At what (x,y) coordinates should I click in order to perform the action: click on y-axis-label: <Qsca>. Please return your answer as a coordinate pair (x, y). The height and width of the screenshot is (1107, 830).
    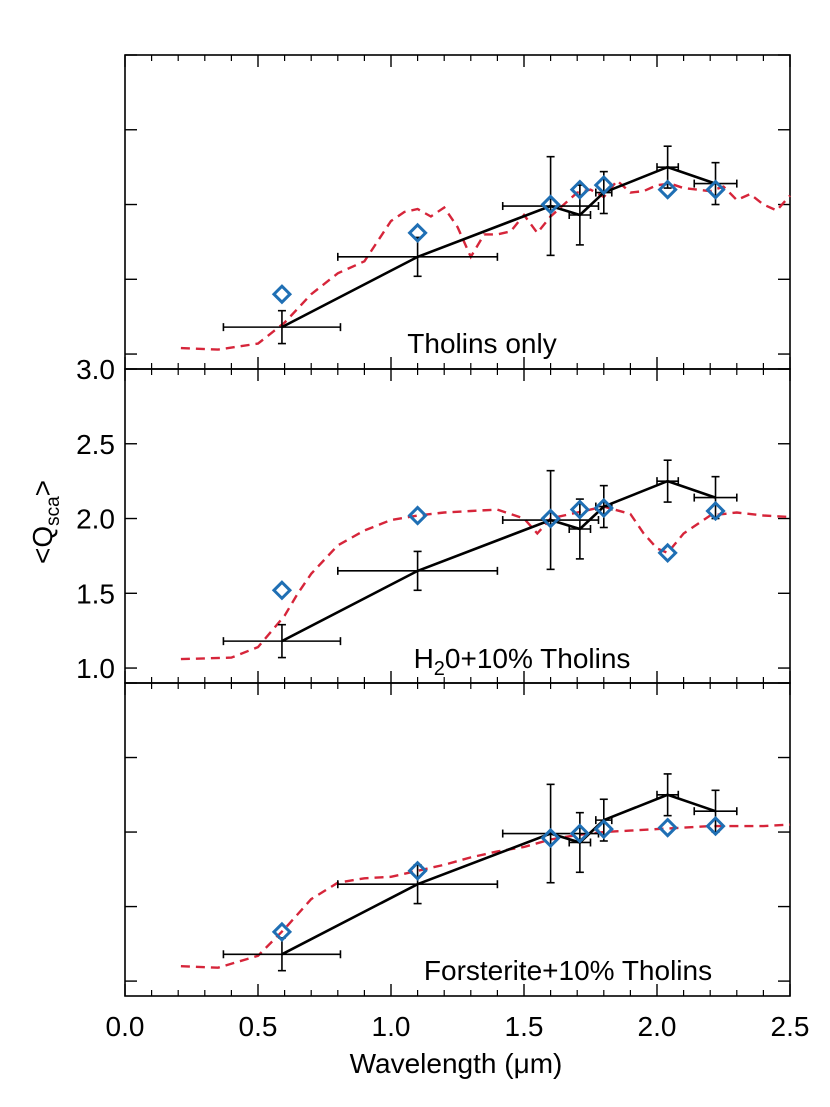
    Looking at the image, I should click on (45, 522).